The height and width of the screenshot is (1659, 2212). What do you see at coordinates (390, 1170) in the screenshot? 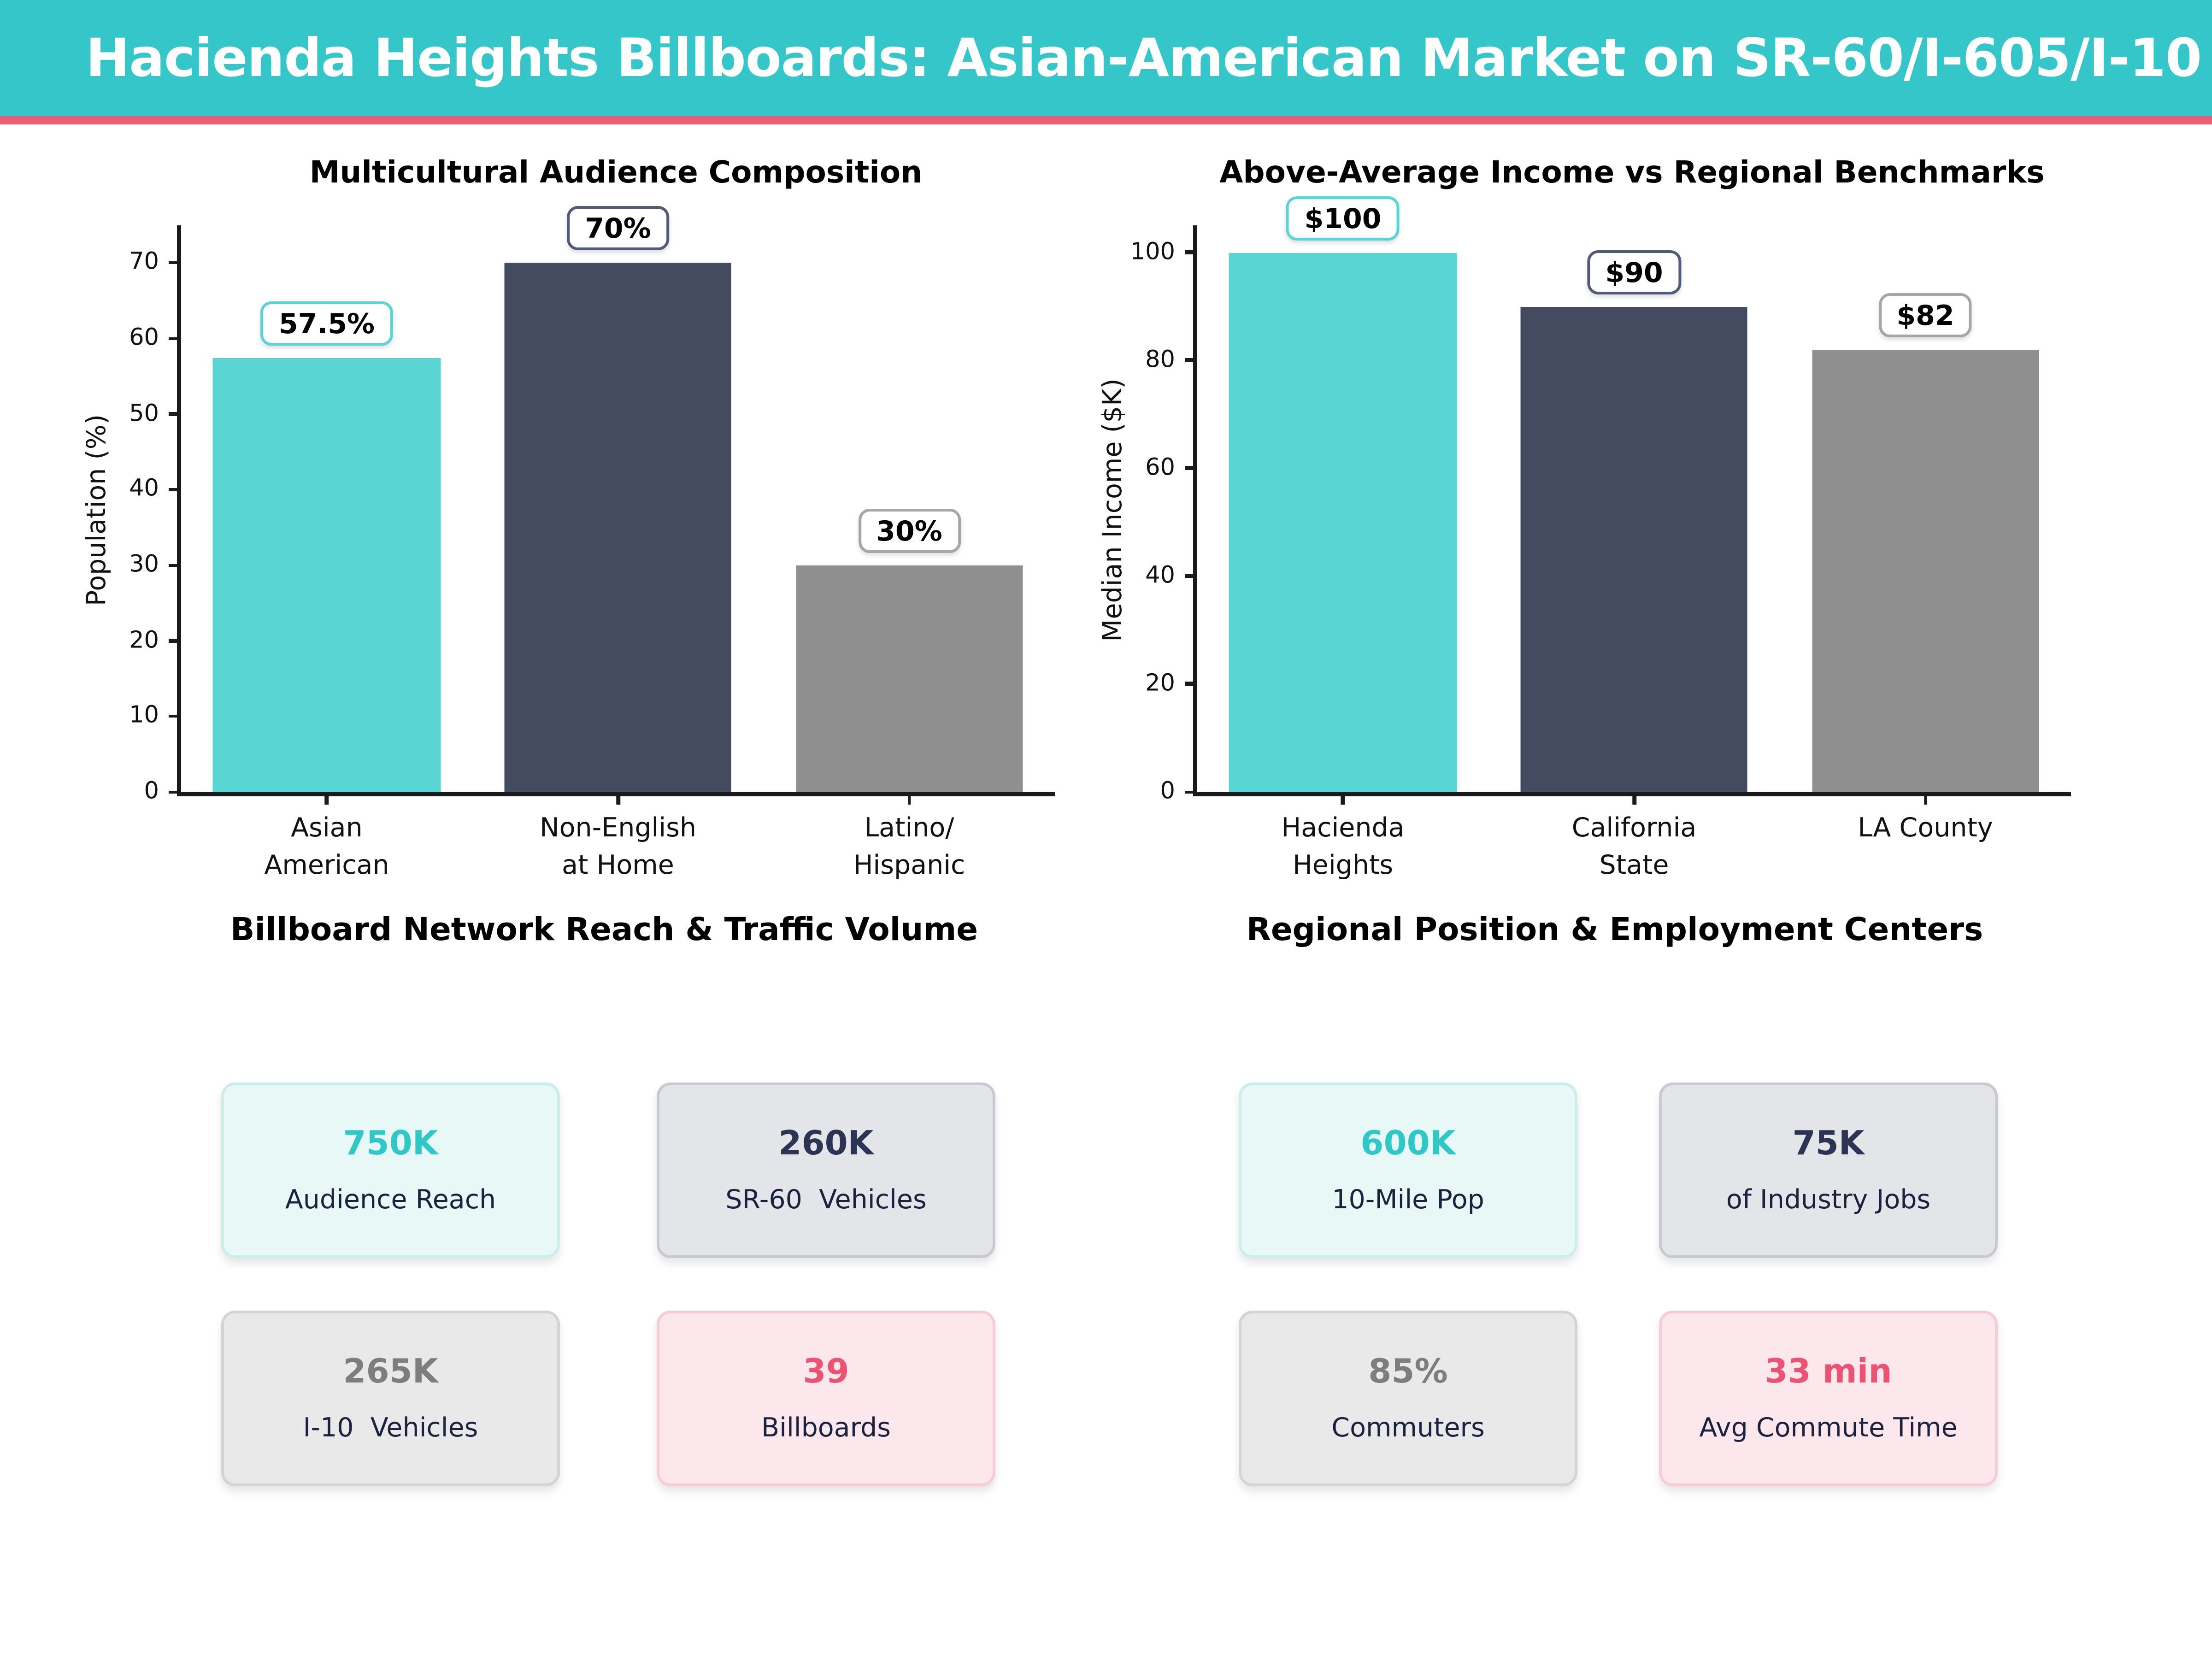
I see `stat-card: 750K Audience Reach` at bounding box center [390, 1170].